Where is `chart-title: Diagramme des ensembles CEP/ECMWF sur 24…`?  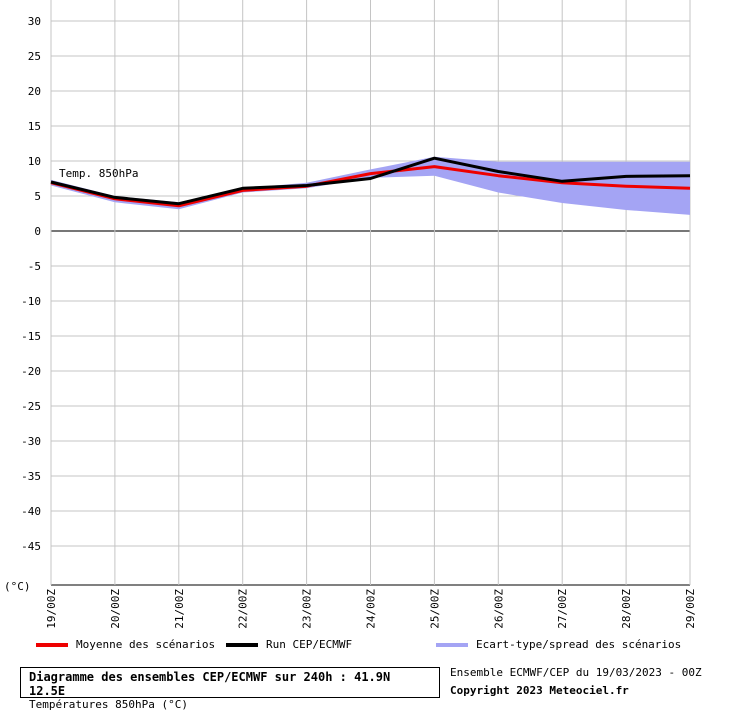
chart-title: Diagramme des ensembles CEP/ECMWF sur 24… is located at coordinates (210, 684).